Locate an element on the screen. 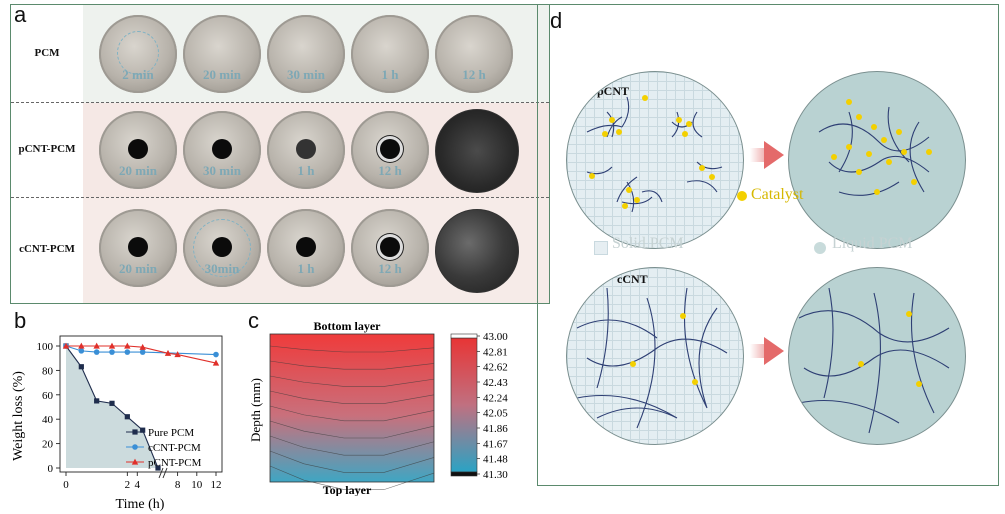  x-axis-label: Time (h) is located at coordinates (140, 504).